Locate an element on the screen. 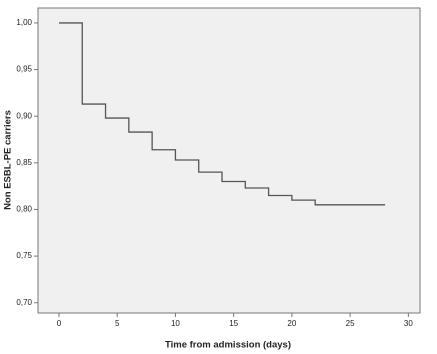  y-tick-label: 1,00 is located at coordinates (24, 22).